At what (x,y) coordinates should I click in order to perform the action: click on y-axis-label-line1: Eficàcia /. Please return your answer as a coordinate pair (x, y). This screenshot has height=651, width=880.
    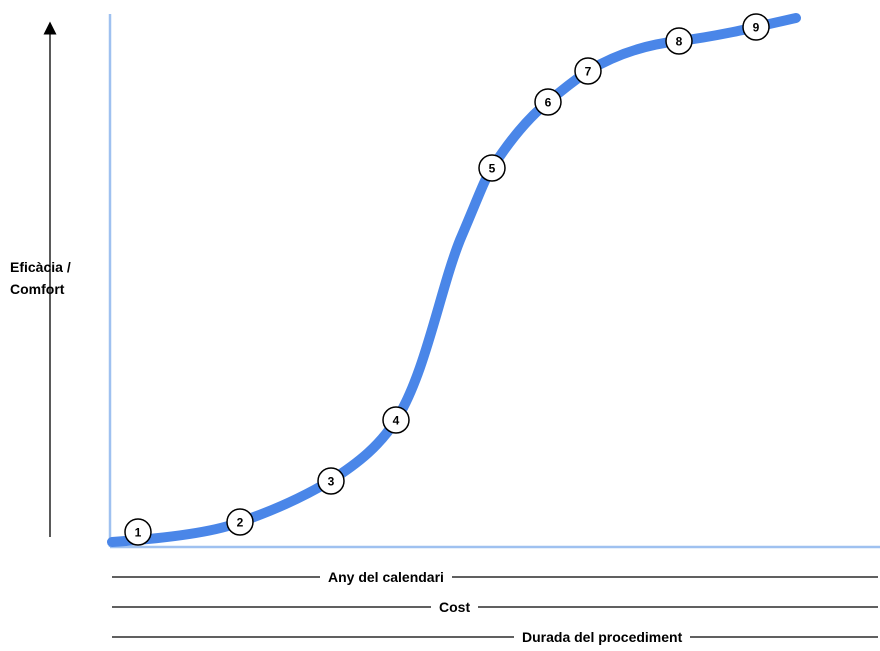
    Looking at the image, I should click on (40, 267).